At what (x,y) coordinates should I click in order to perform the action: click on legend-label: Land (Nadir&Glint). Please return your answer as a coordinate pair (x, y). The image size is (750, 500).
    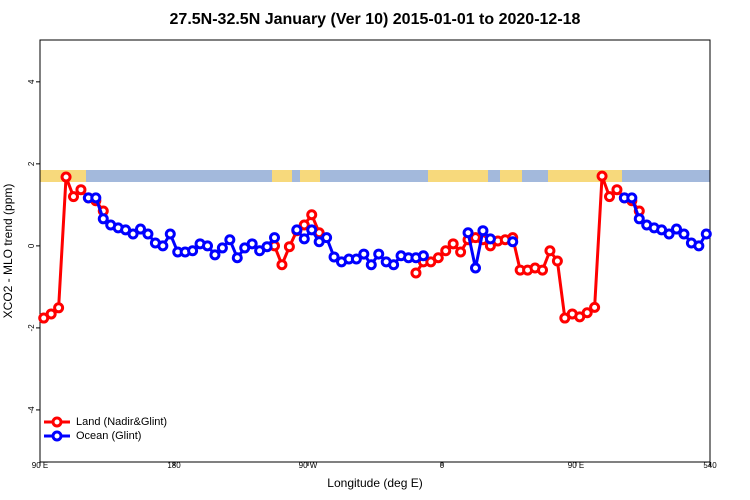
    Looking at the image, I should click on (121, 422).